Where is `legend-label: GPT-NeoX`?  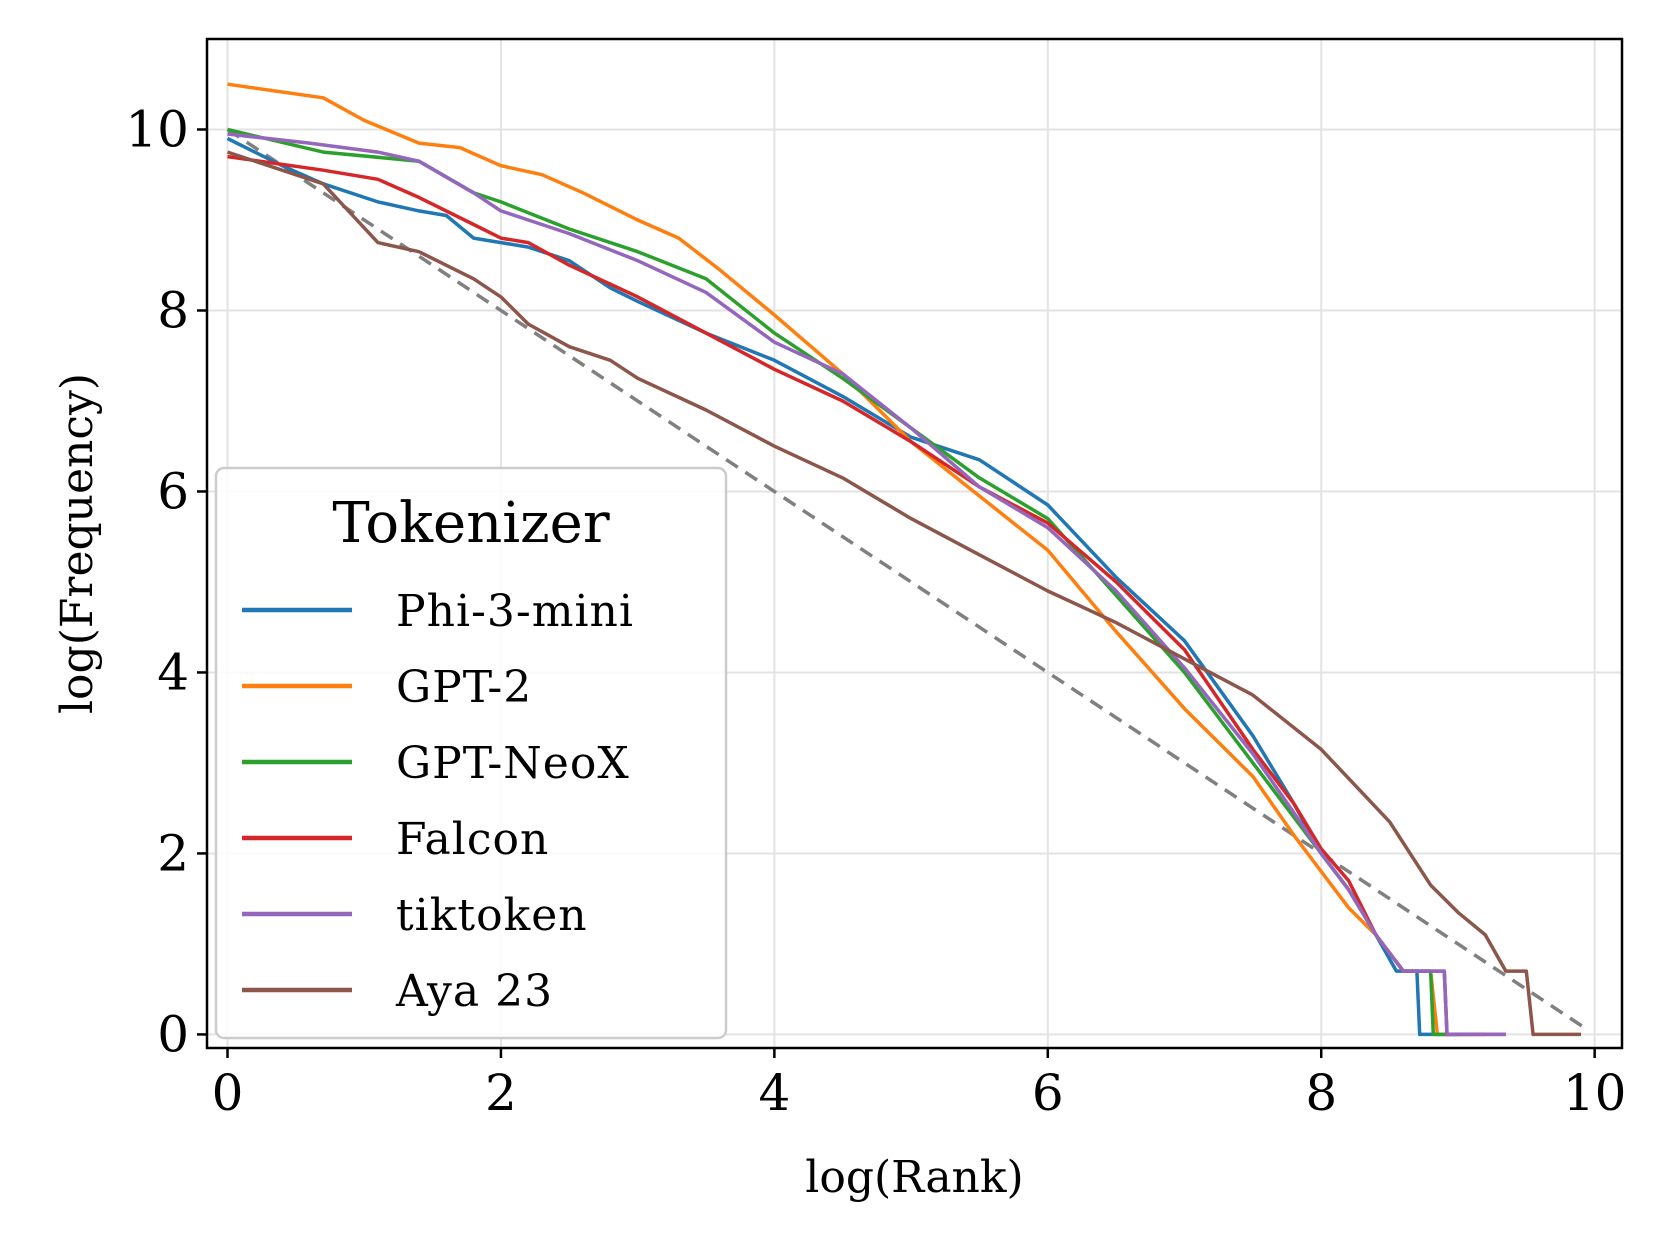
legend-label: GPT-NeoX is located at coordinates (513, 763).